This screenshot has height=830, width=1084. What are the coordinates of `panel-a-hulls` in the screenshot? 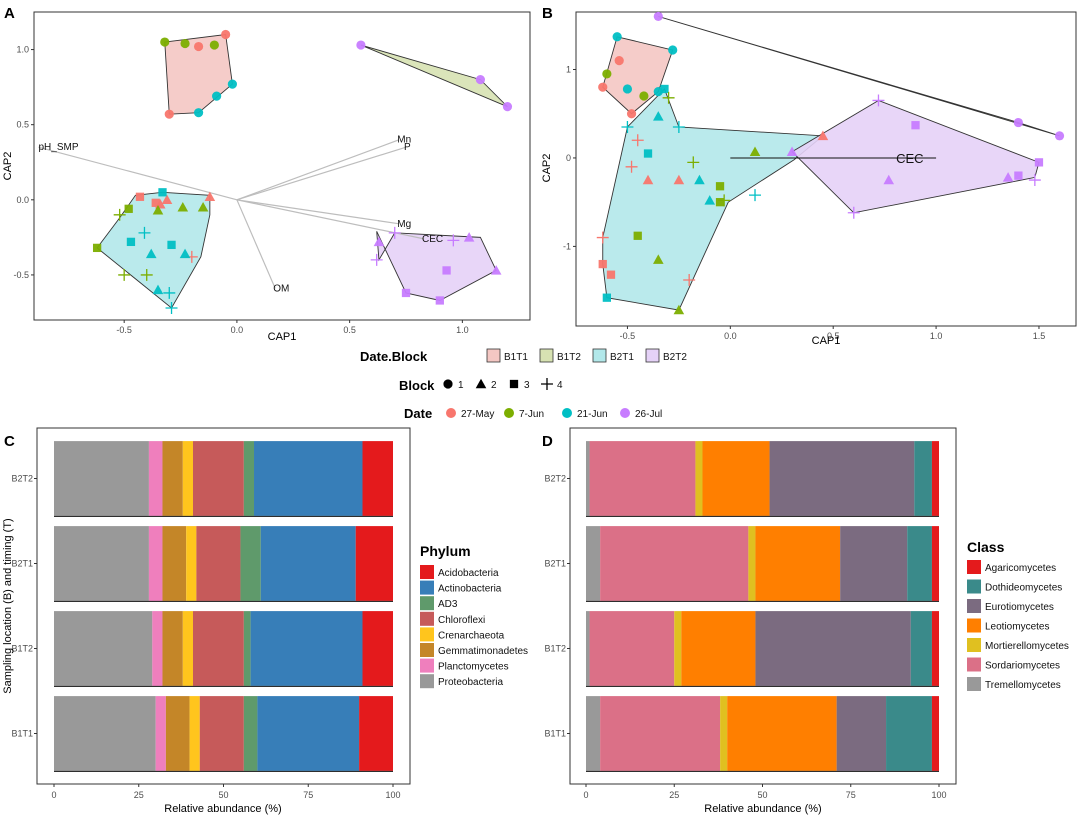 It's located at (302, 171).